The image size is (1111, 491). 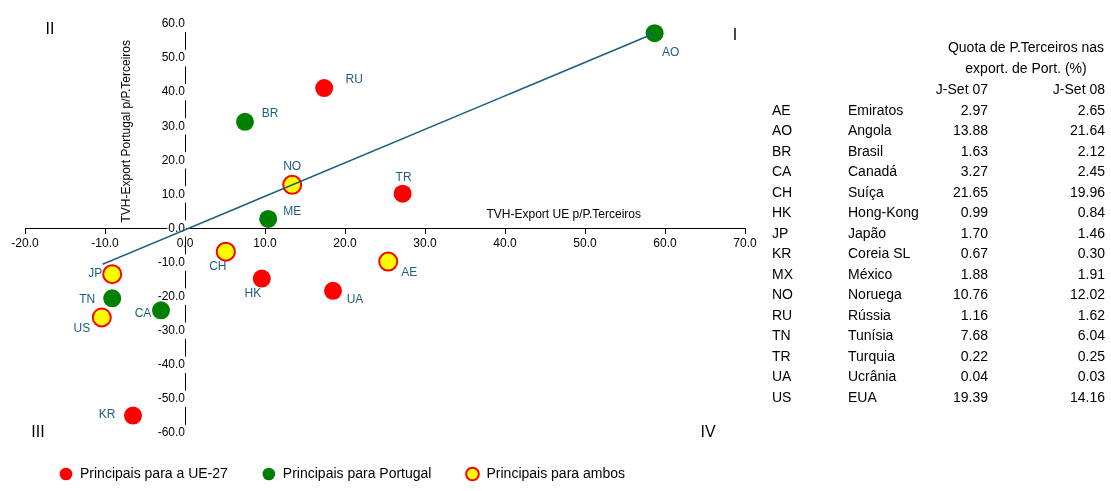 I want to click on x-tick-label: 40.0, so click(x=505, y=243).